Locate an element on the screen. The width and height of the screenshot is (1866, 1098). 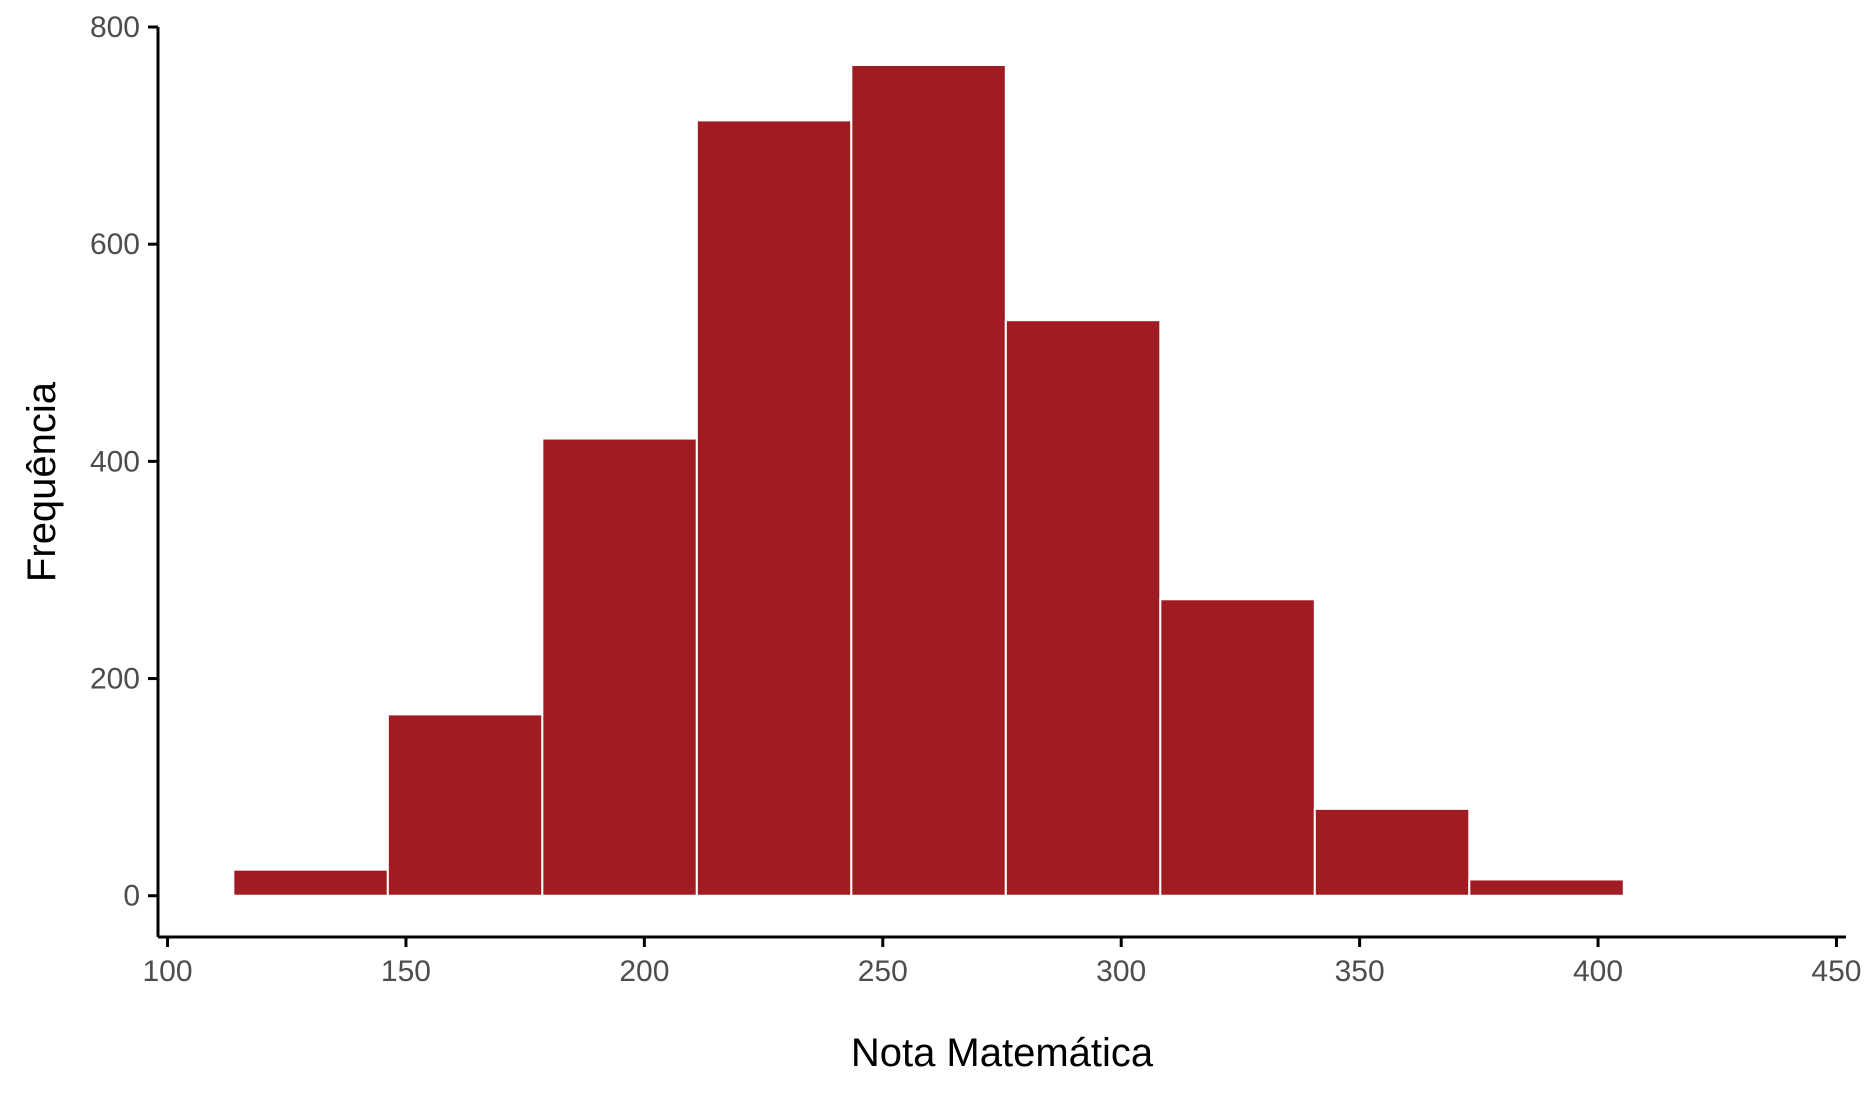
x-tick-label-450: 450 is located at coordinates (1836, 971).